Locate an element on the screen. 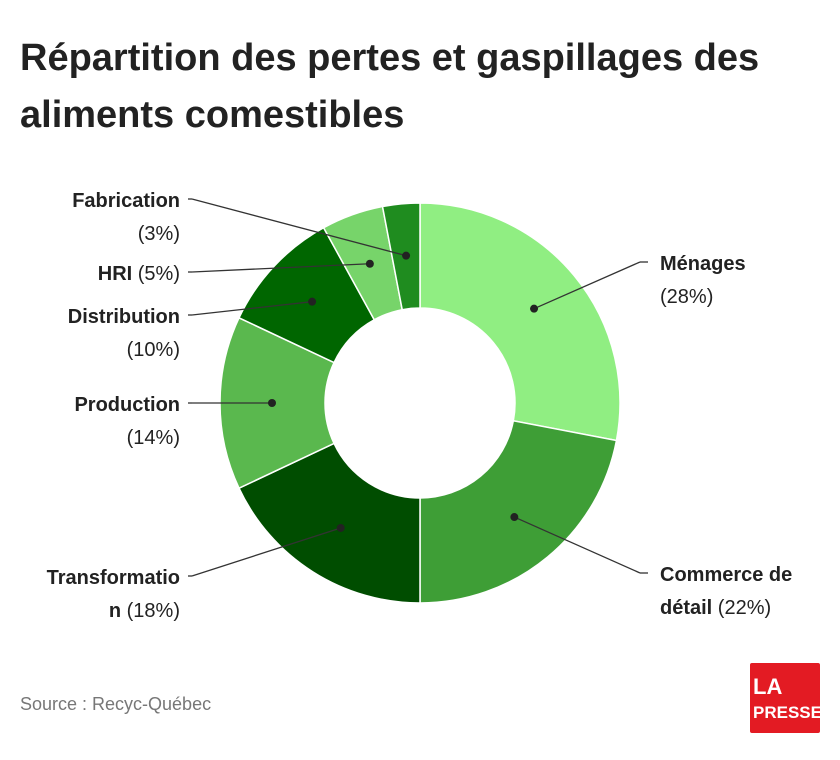 This screenshot has width=840, height=760. leader-dot-hri is located at coordinates (369, 263).